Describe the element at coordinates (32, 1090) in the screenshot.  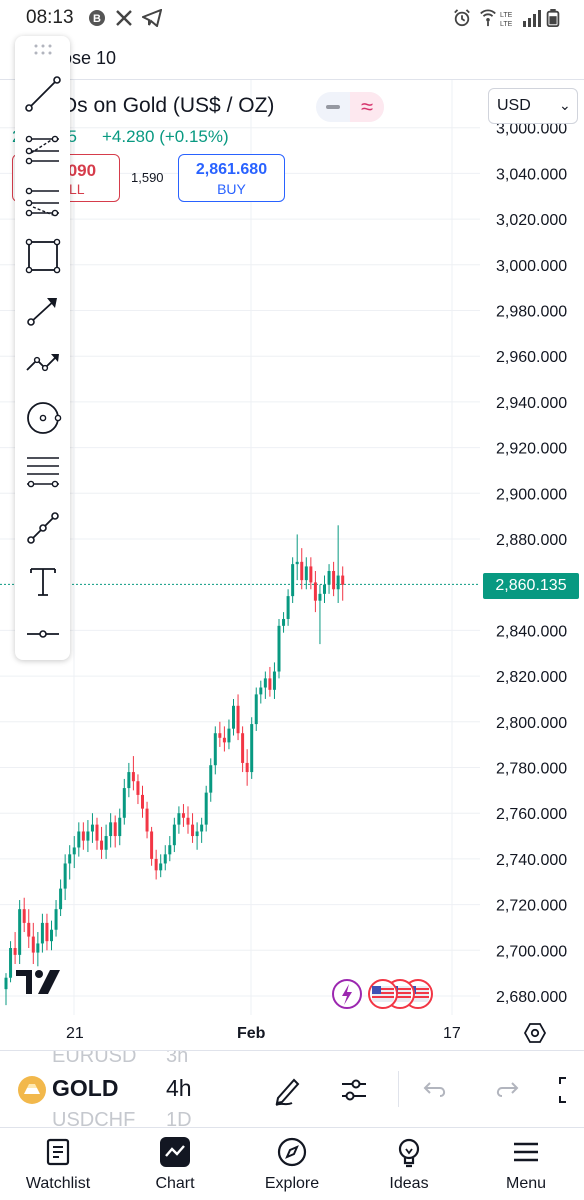
I see `gold-symbol-icon` at that location.